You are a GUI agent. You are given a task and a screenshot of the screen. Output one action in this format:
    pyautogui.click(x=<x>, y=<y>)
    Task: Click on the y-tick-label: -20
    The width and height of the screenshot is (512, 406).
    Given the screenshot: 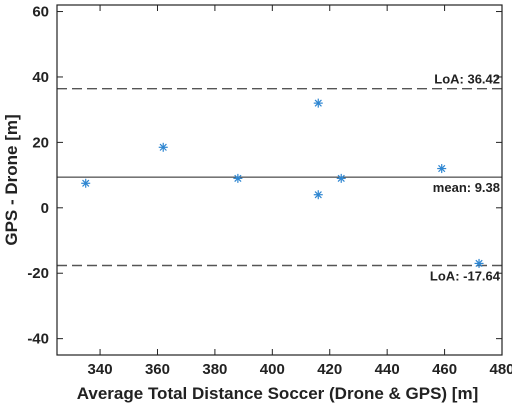 What is the action you would take?
    pyautogui.click(x=38, y=273)
    